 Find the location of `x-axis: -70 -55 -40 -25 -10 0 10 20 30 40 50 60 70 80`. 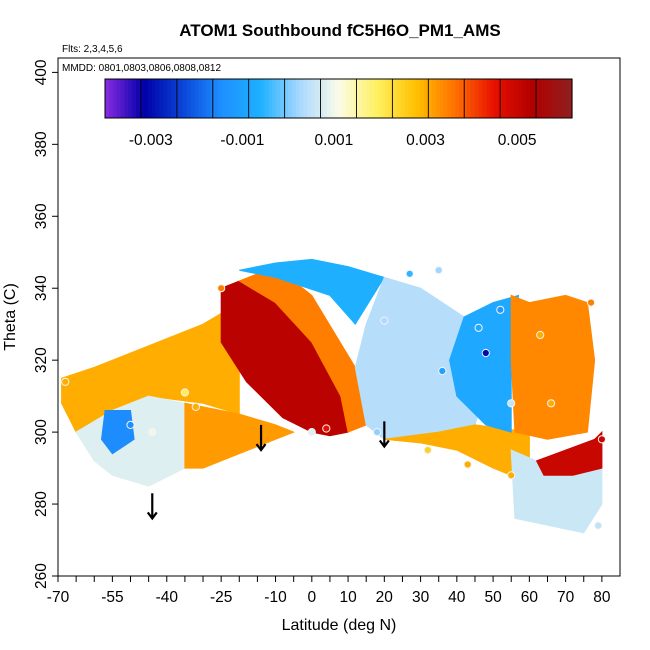

x-axis: -70 -55 -40 -25 -10 0 10 20 30 40 50 60 70 80 is located at coordinates (329, 591).